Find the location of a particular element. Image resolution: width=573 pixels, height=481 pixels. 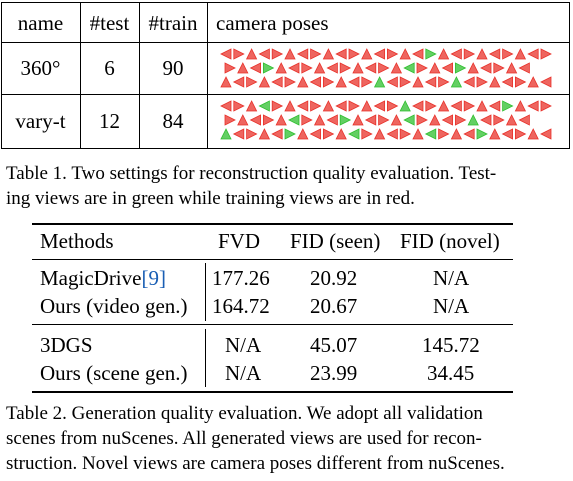

header-test: #test is located at coordinates (109, 23).